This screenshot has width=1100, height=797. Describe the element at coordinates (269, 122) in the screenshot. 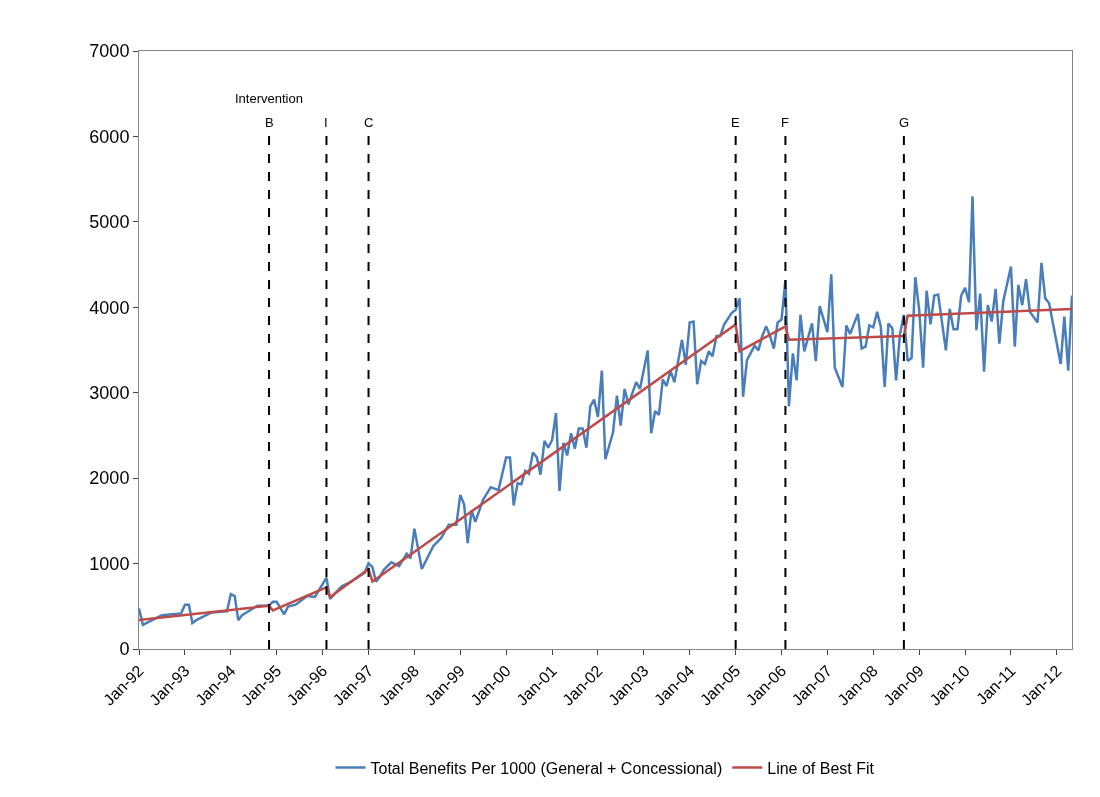

I see `ref-line-label: B` at that location.